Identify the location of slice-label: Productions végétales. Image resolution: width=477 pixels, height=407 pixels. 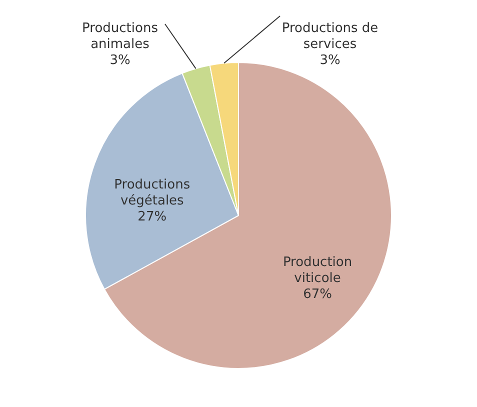
(152, 192).